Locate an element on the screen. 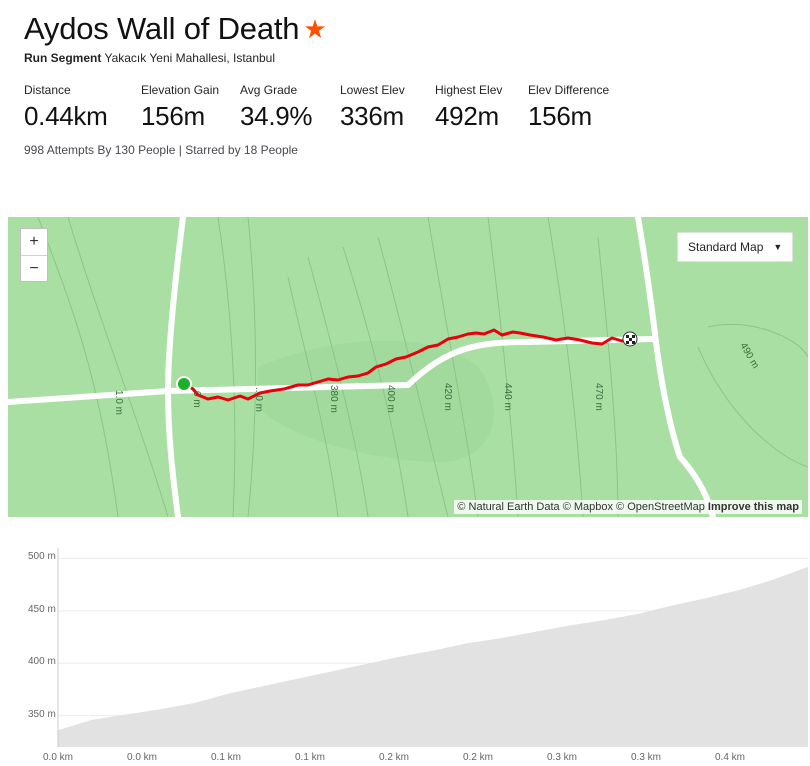  stat-value: 0.44km is located at coordinates (66, 116).